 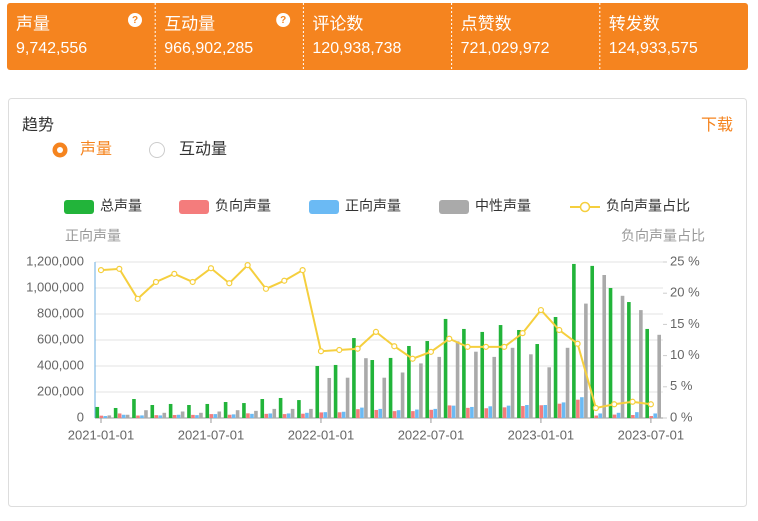 What do you see at coordinates (211, 434) in the screenshot?
I see `x-tick-label: 2021-07-01` at bounding box center [211, 434].